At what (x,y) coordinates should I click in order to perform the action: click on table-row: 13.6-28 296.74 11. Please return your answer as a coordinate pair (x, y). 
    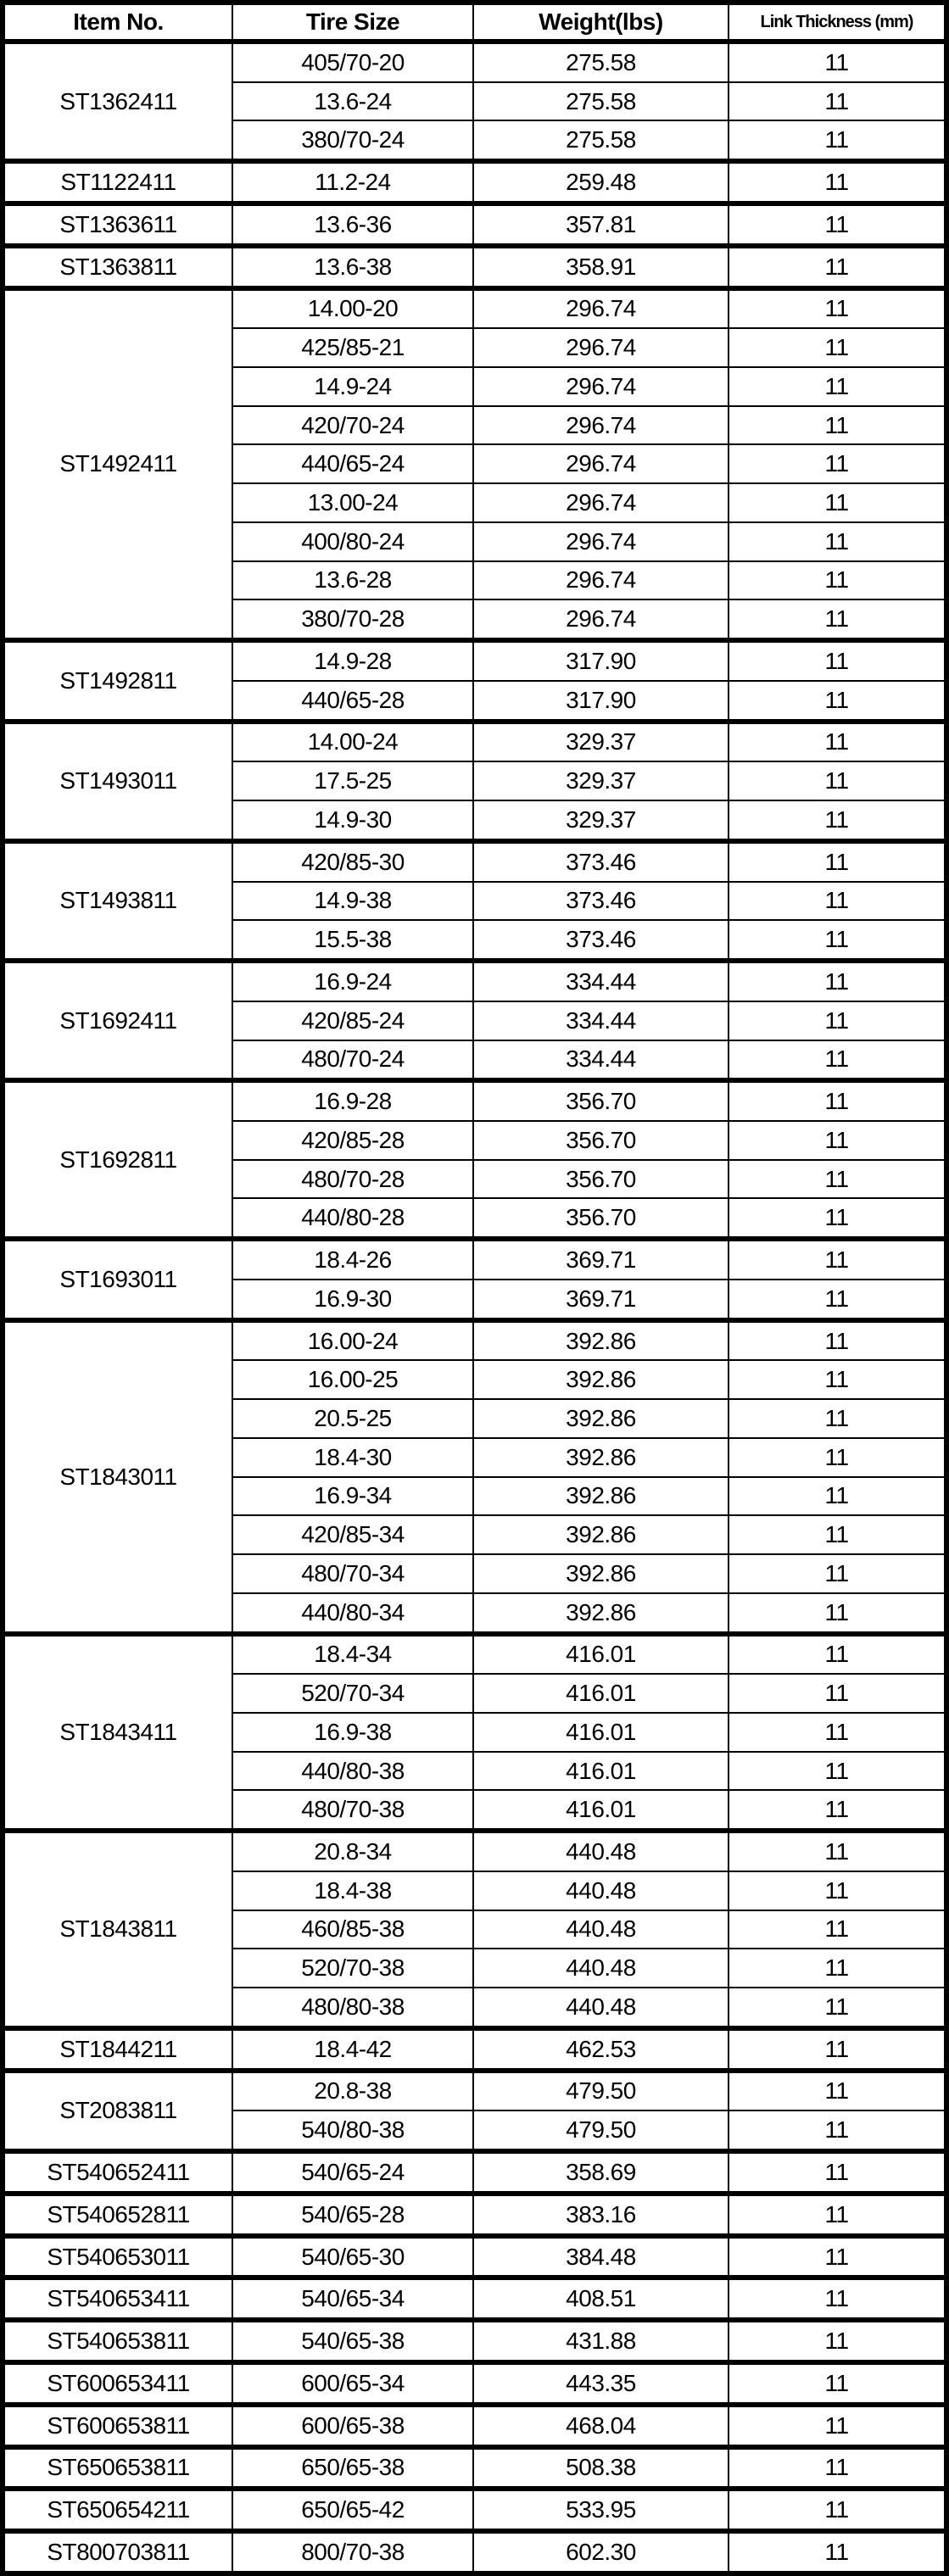
    Looking at the image, I should click on (475, 580).